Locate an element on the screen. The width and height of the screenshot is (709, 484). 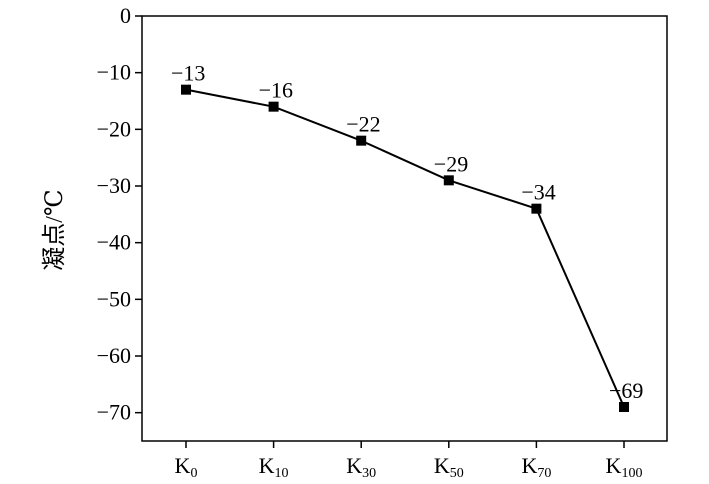
data-label: −22 is located at coordinates (363, 124).